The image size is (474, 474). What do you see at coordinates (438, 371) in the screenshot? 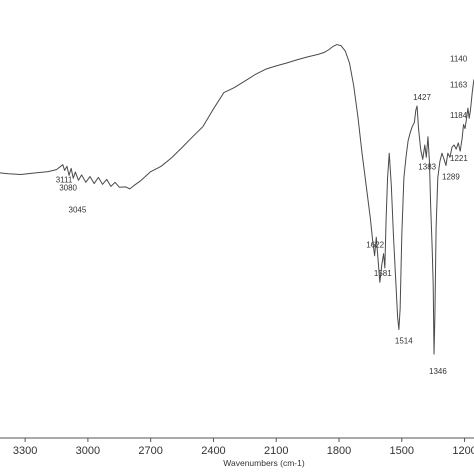
I see `peak-label-1346: 1346` at bounding box center [438, 371].